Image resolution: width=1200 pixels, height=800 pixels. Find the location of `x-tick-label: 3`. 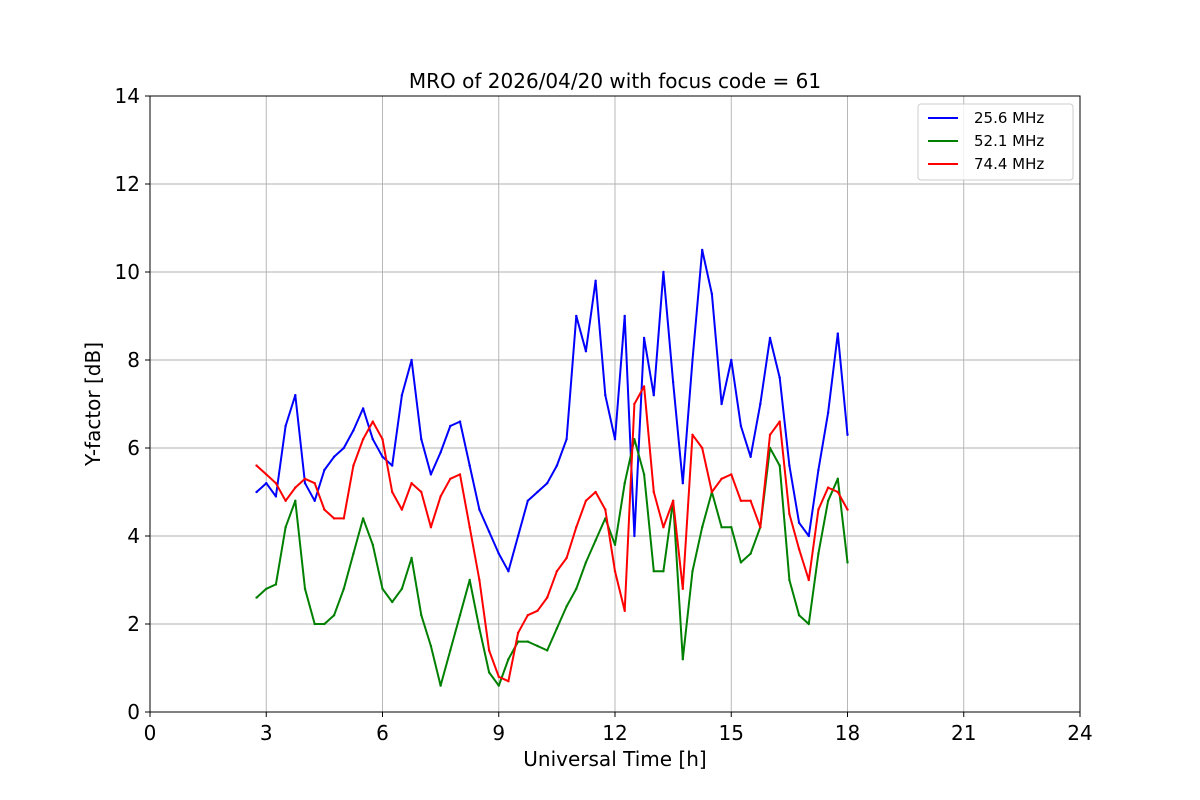

x-tick-label: 3 is located at coordinates (266, 733).